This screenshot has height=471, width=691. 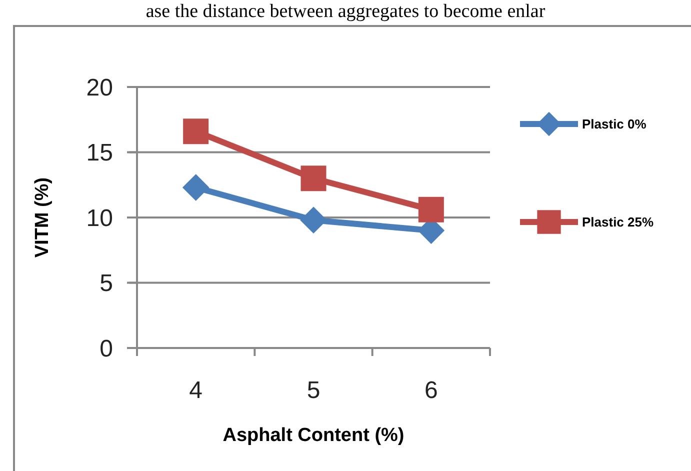 I want to click on x-tick-label: 4, so click(x=196, y=390).